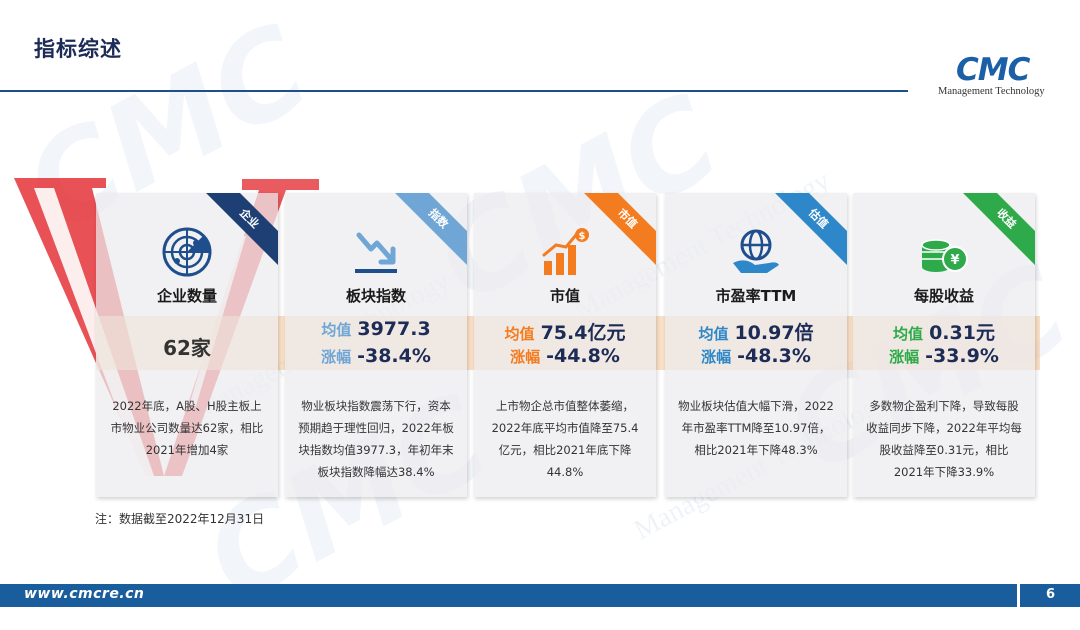 This screenshot has height=630, width=1080. Describe the element at coordinates (186, 296) in the screenshot. I see `card-title: 企业数量` at that location.